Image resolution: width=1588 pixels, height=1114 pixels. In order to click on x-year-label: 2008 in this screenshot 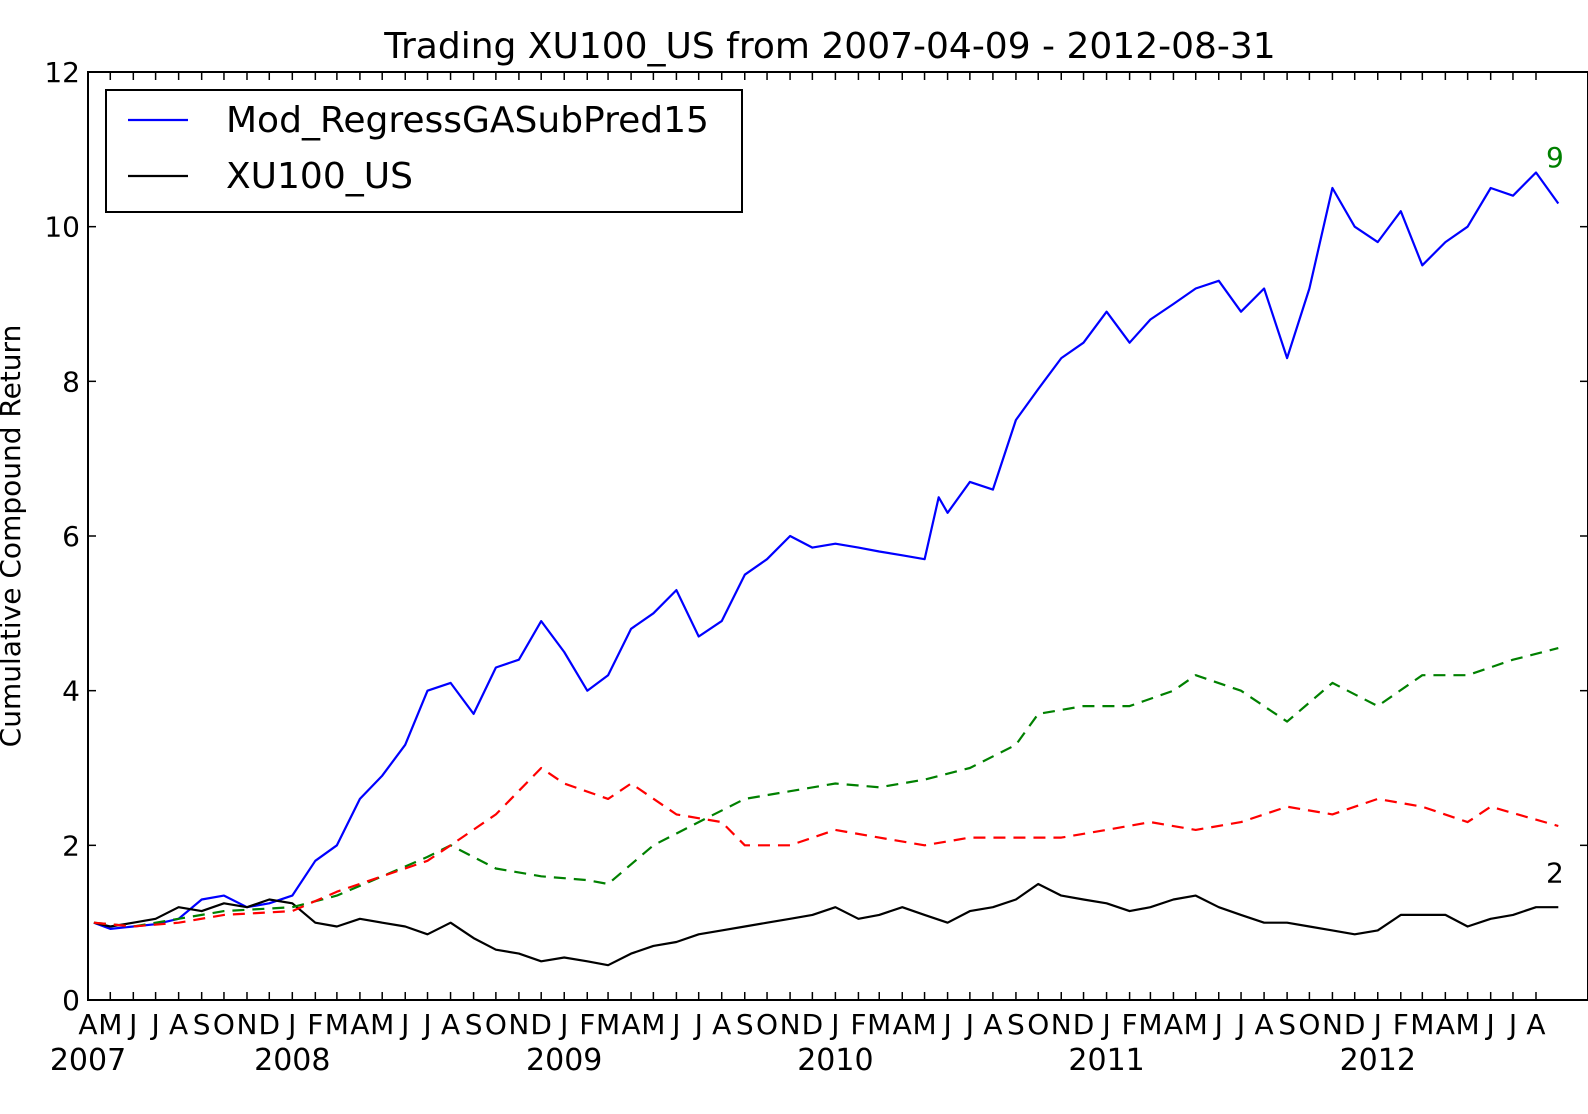, I will do `click(292, 1060)`.